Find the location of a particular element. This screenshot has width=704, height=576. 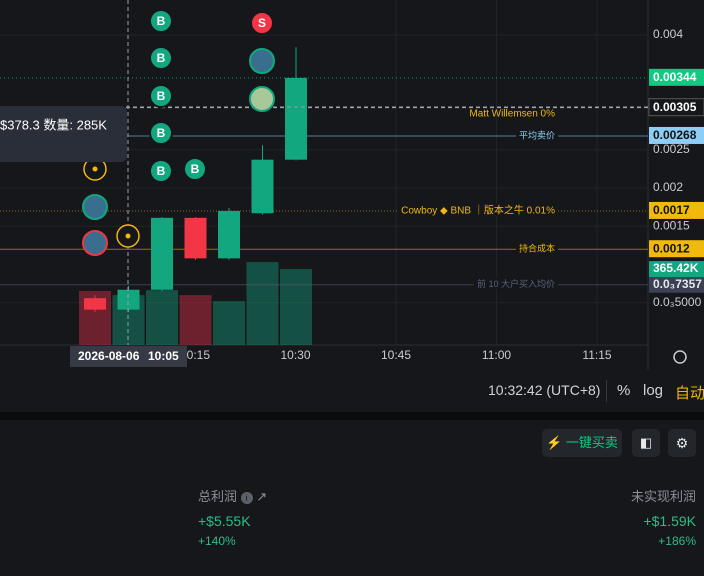

stat-value: +$5.55K is located at coordinates (224, 521).